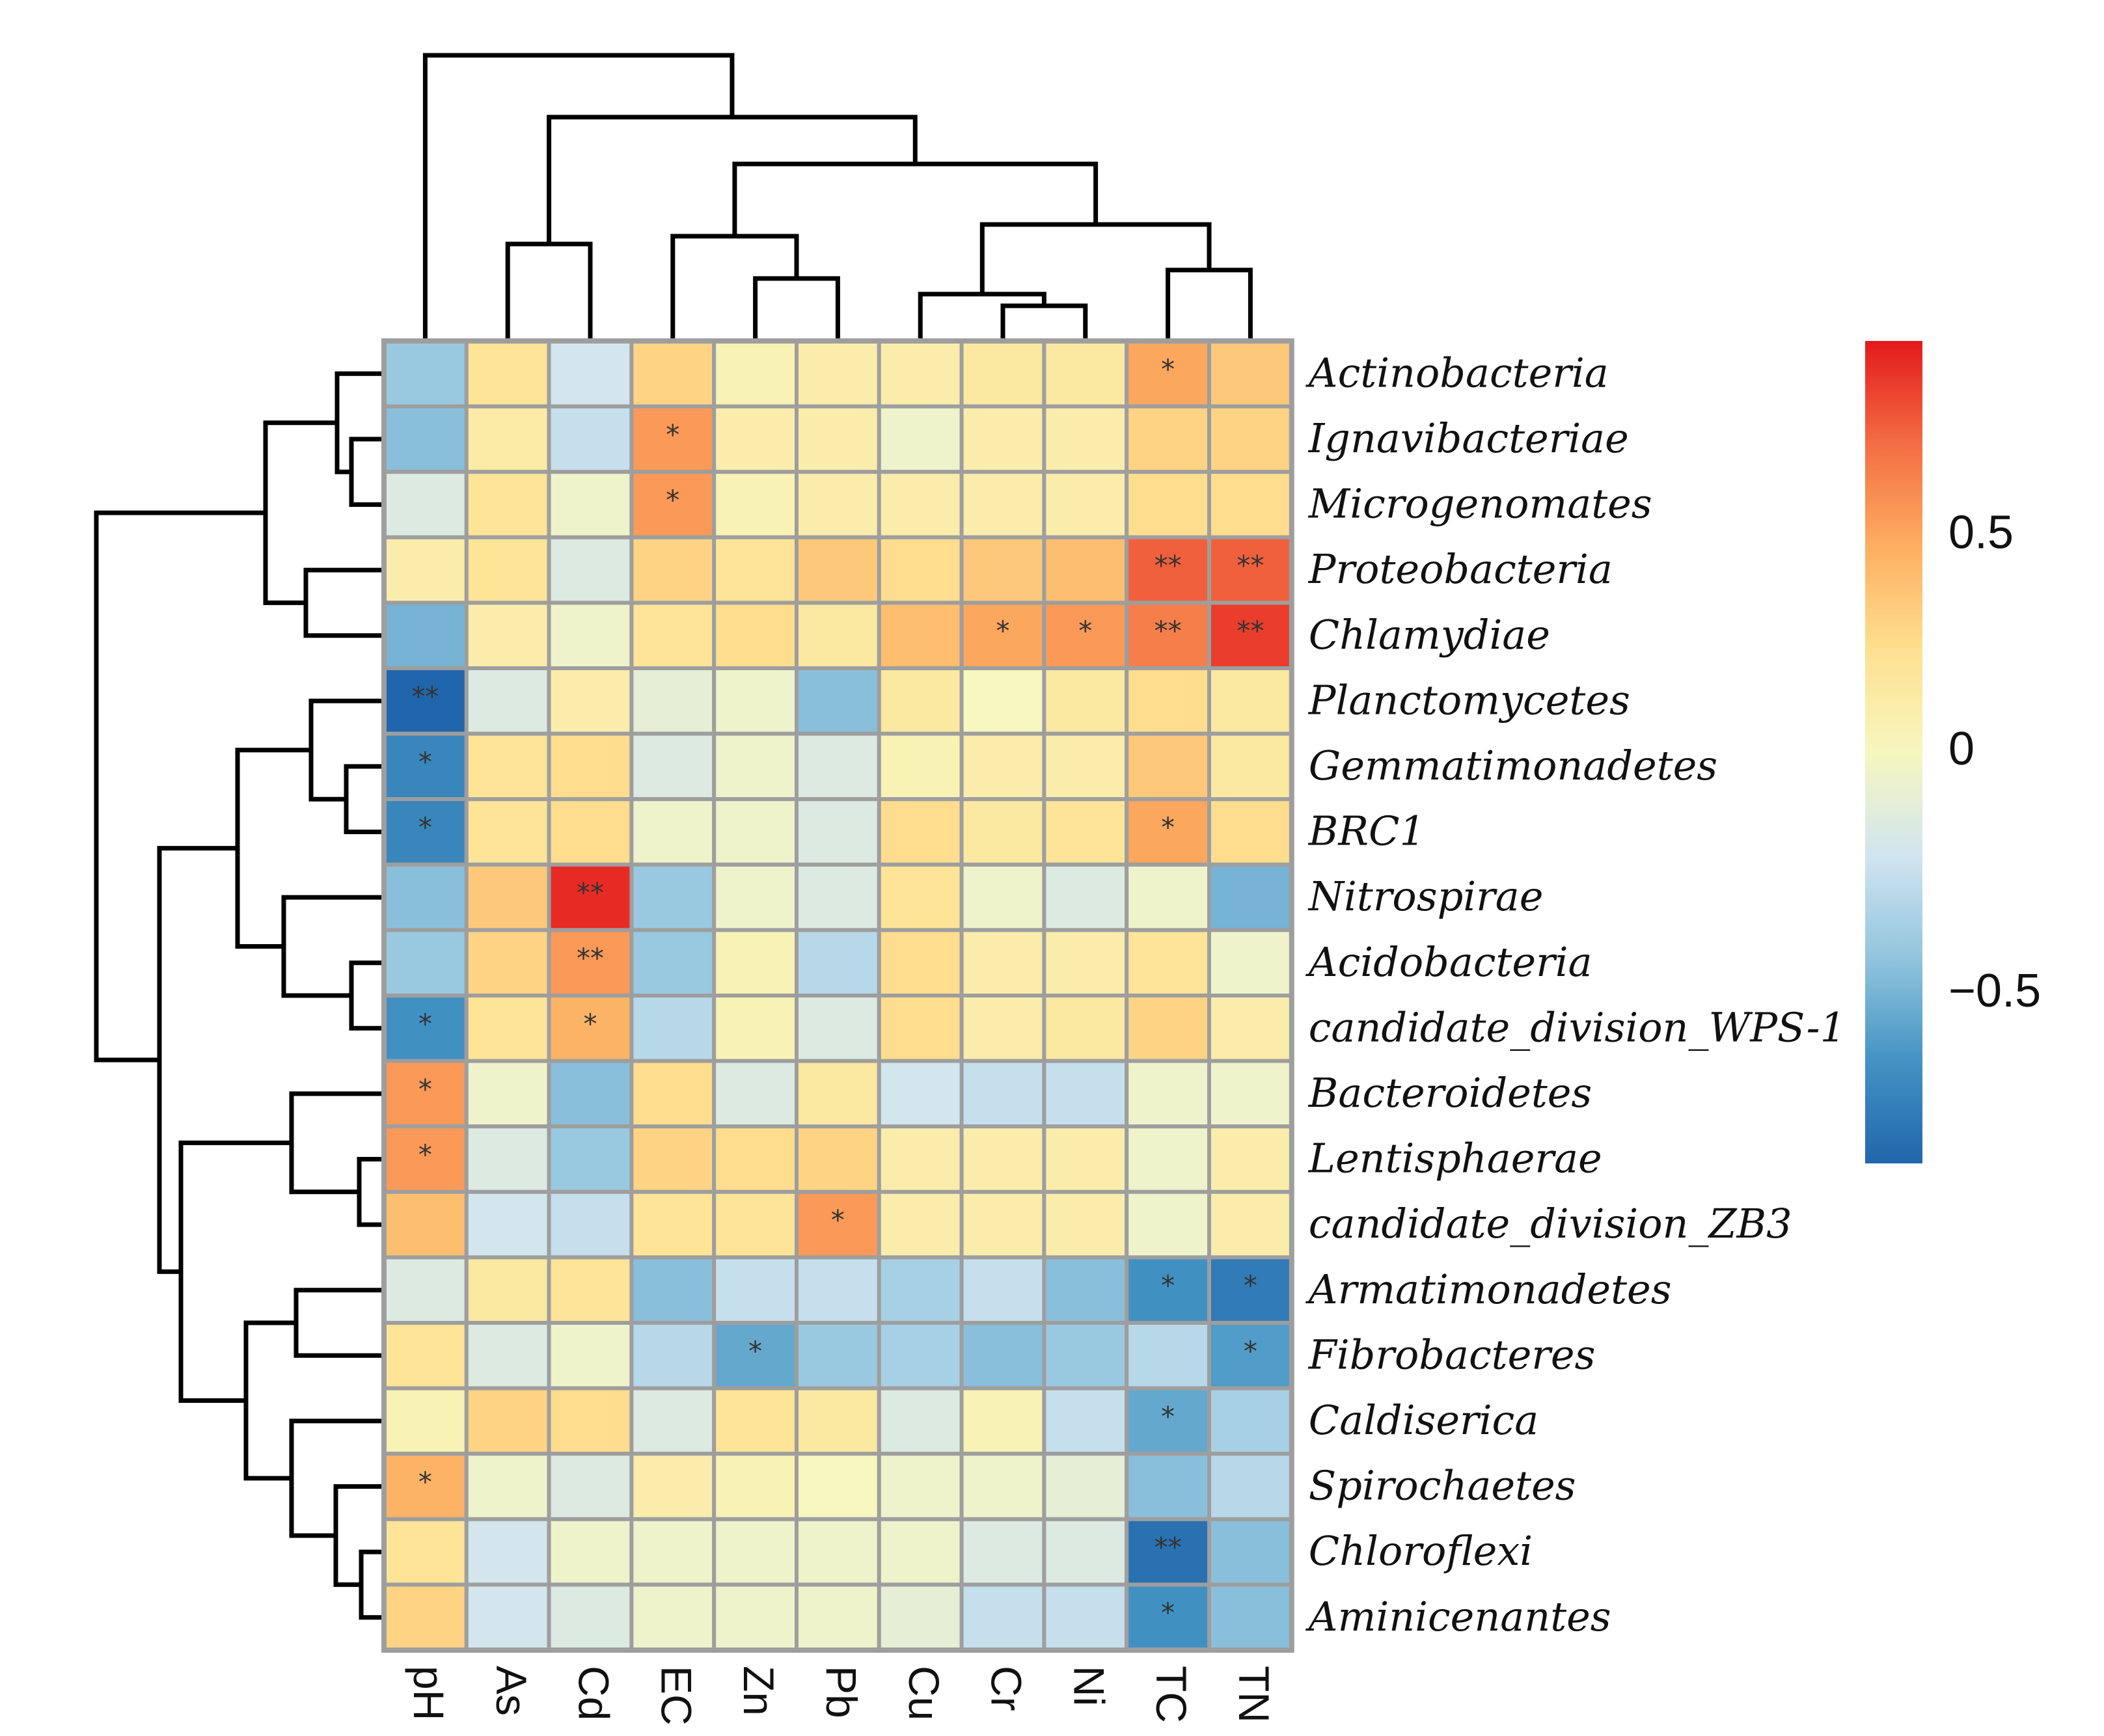 This screenshot has width=2104, height=1736. What do you see at coordinates (1460, 569) in the screenshot?
I see `row-label: Proteobacteria` at bounding box center [1460, 569].